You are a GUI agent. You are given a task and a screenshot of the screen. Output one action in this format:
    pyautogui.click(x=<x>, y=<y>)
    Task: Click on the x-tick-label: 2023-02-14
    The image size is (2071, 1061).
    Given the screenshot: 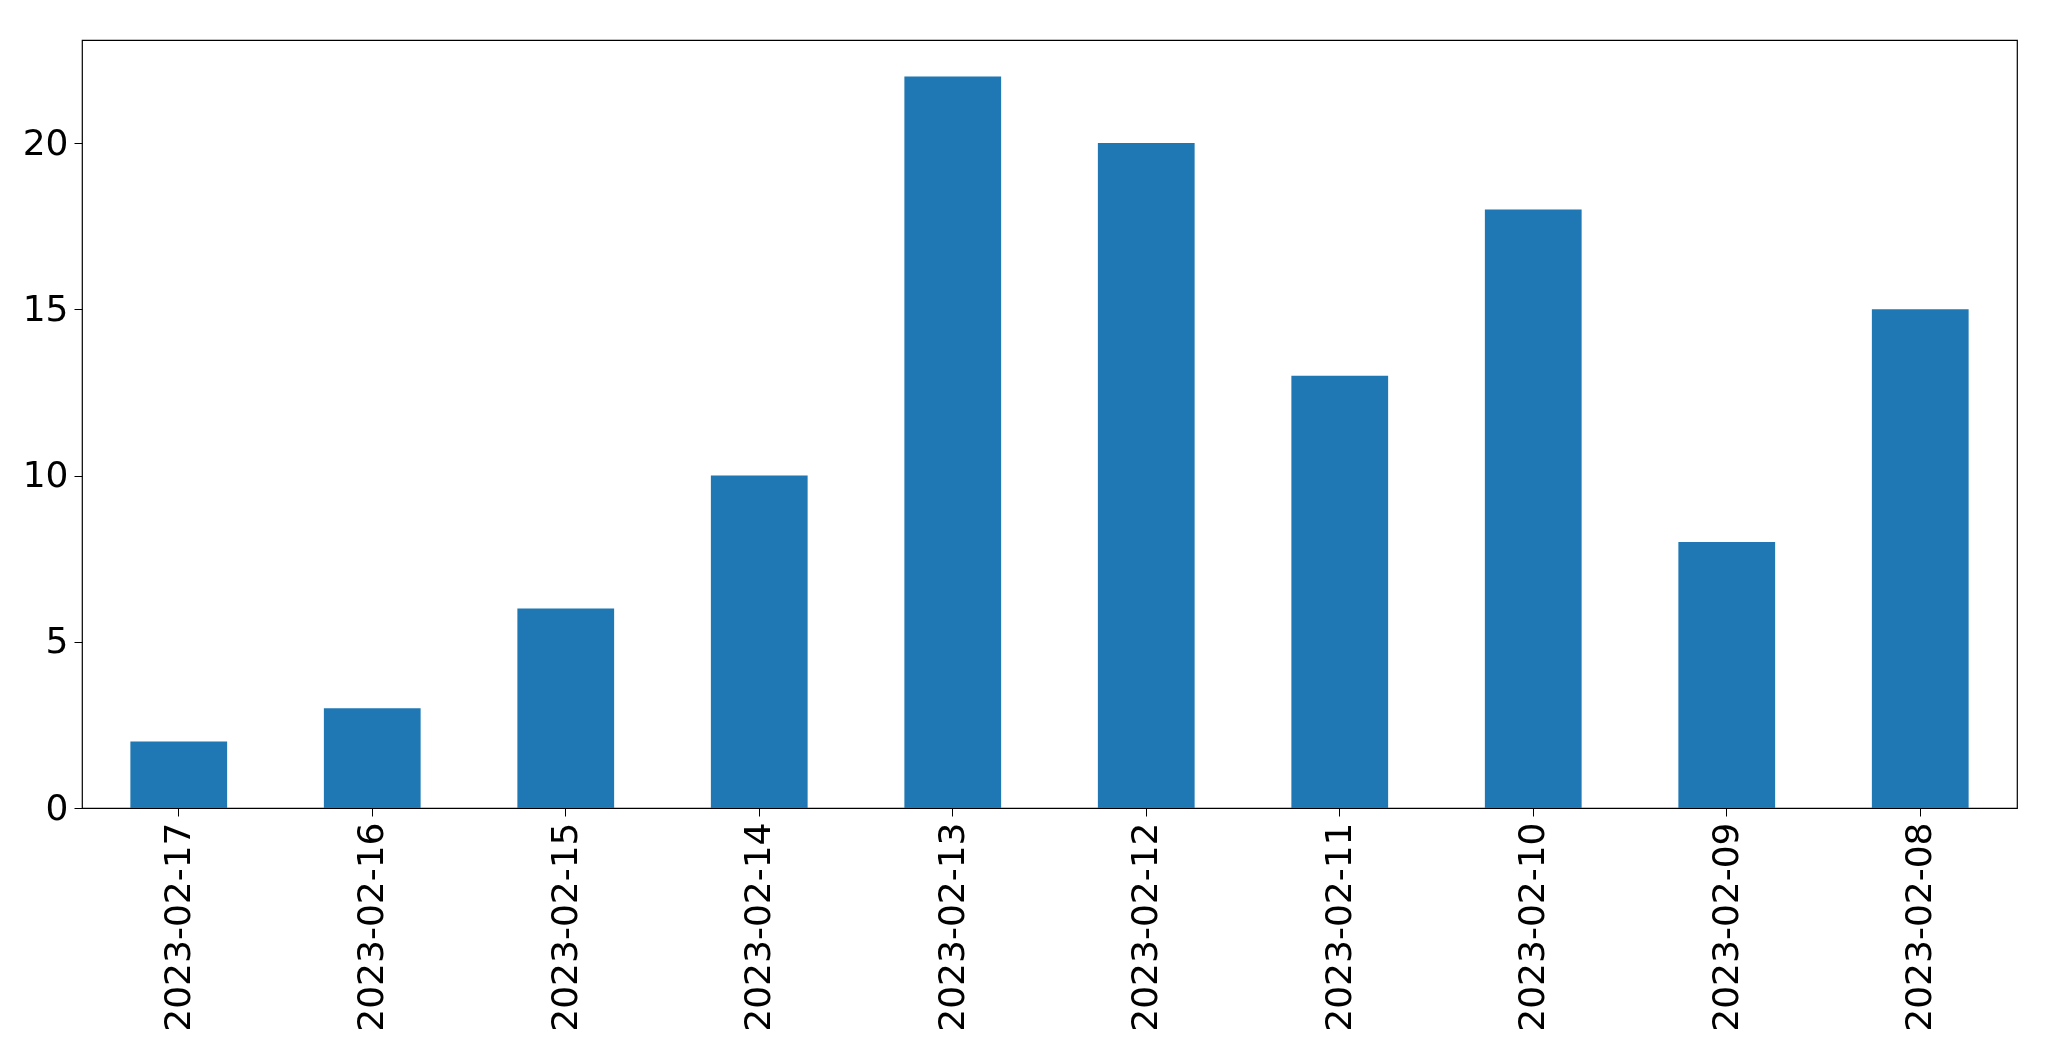 What is the action you would take?
    pyautogui.click(x=758, y=927)
    